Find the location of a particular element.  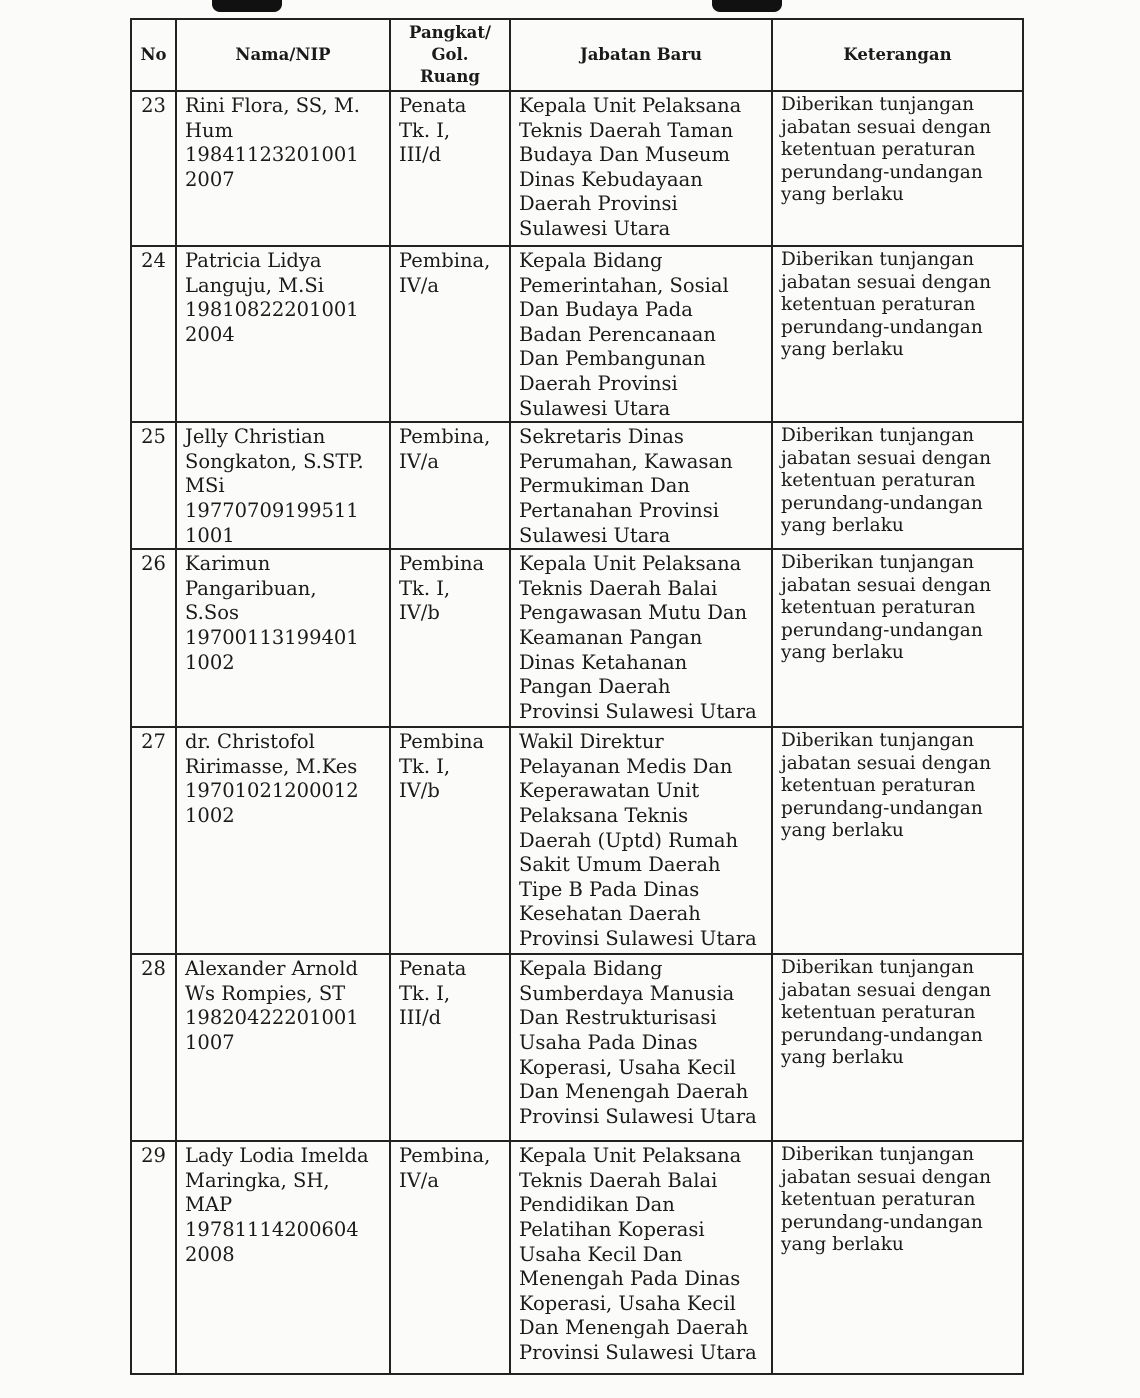

cell-no: 23 is located at coordinates (153, 168).